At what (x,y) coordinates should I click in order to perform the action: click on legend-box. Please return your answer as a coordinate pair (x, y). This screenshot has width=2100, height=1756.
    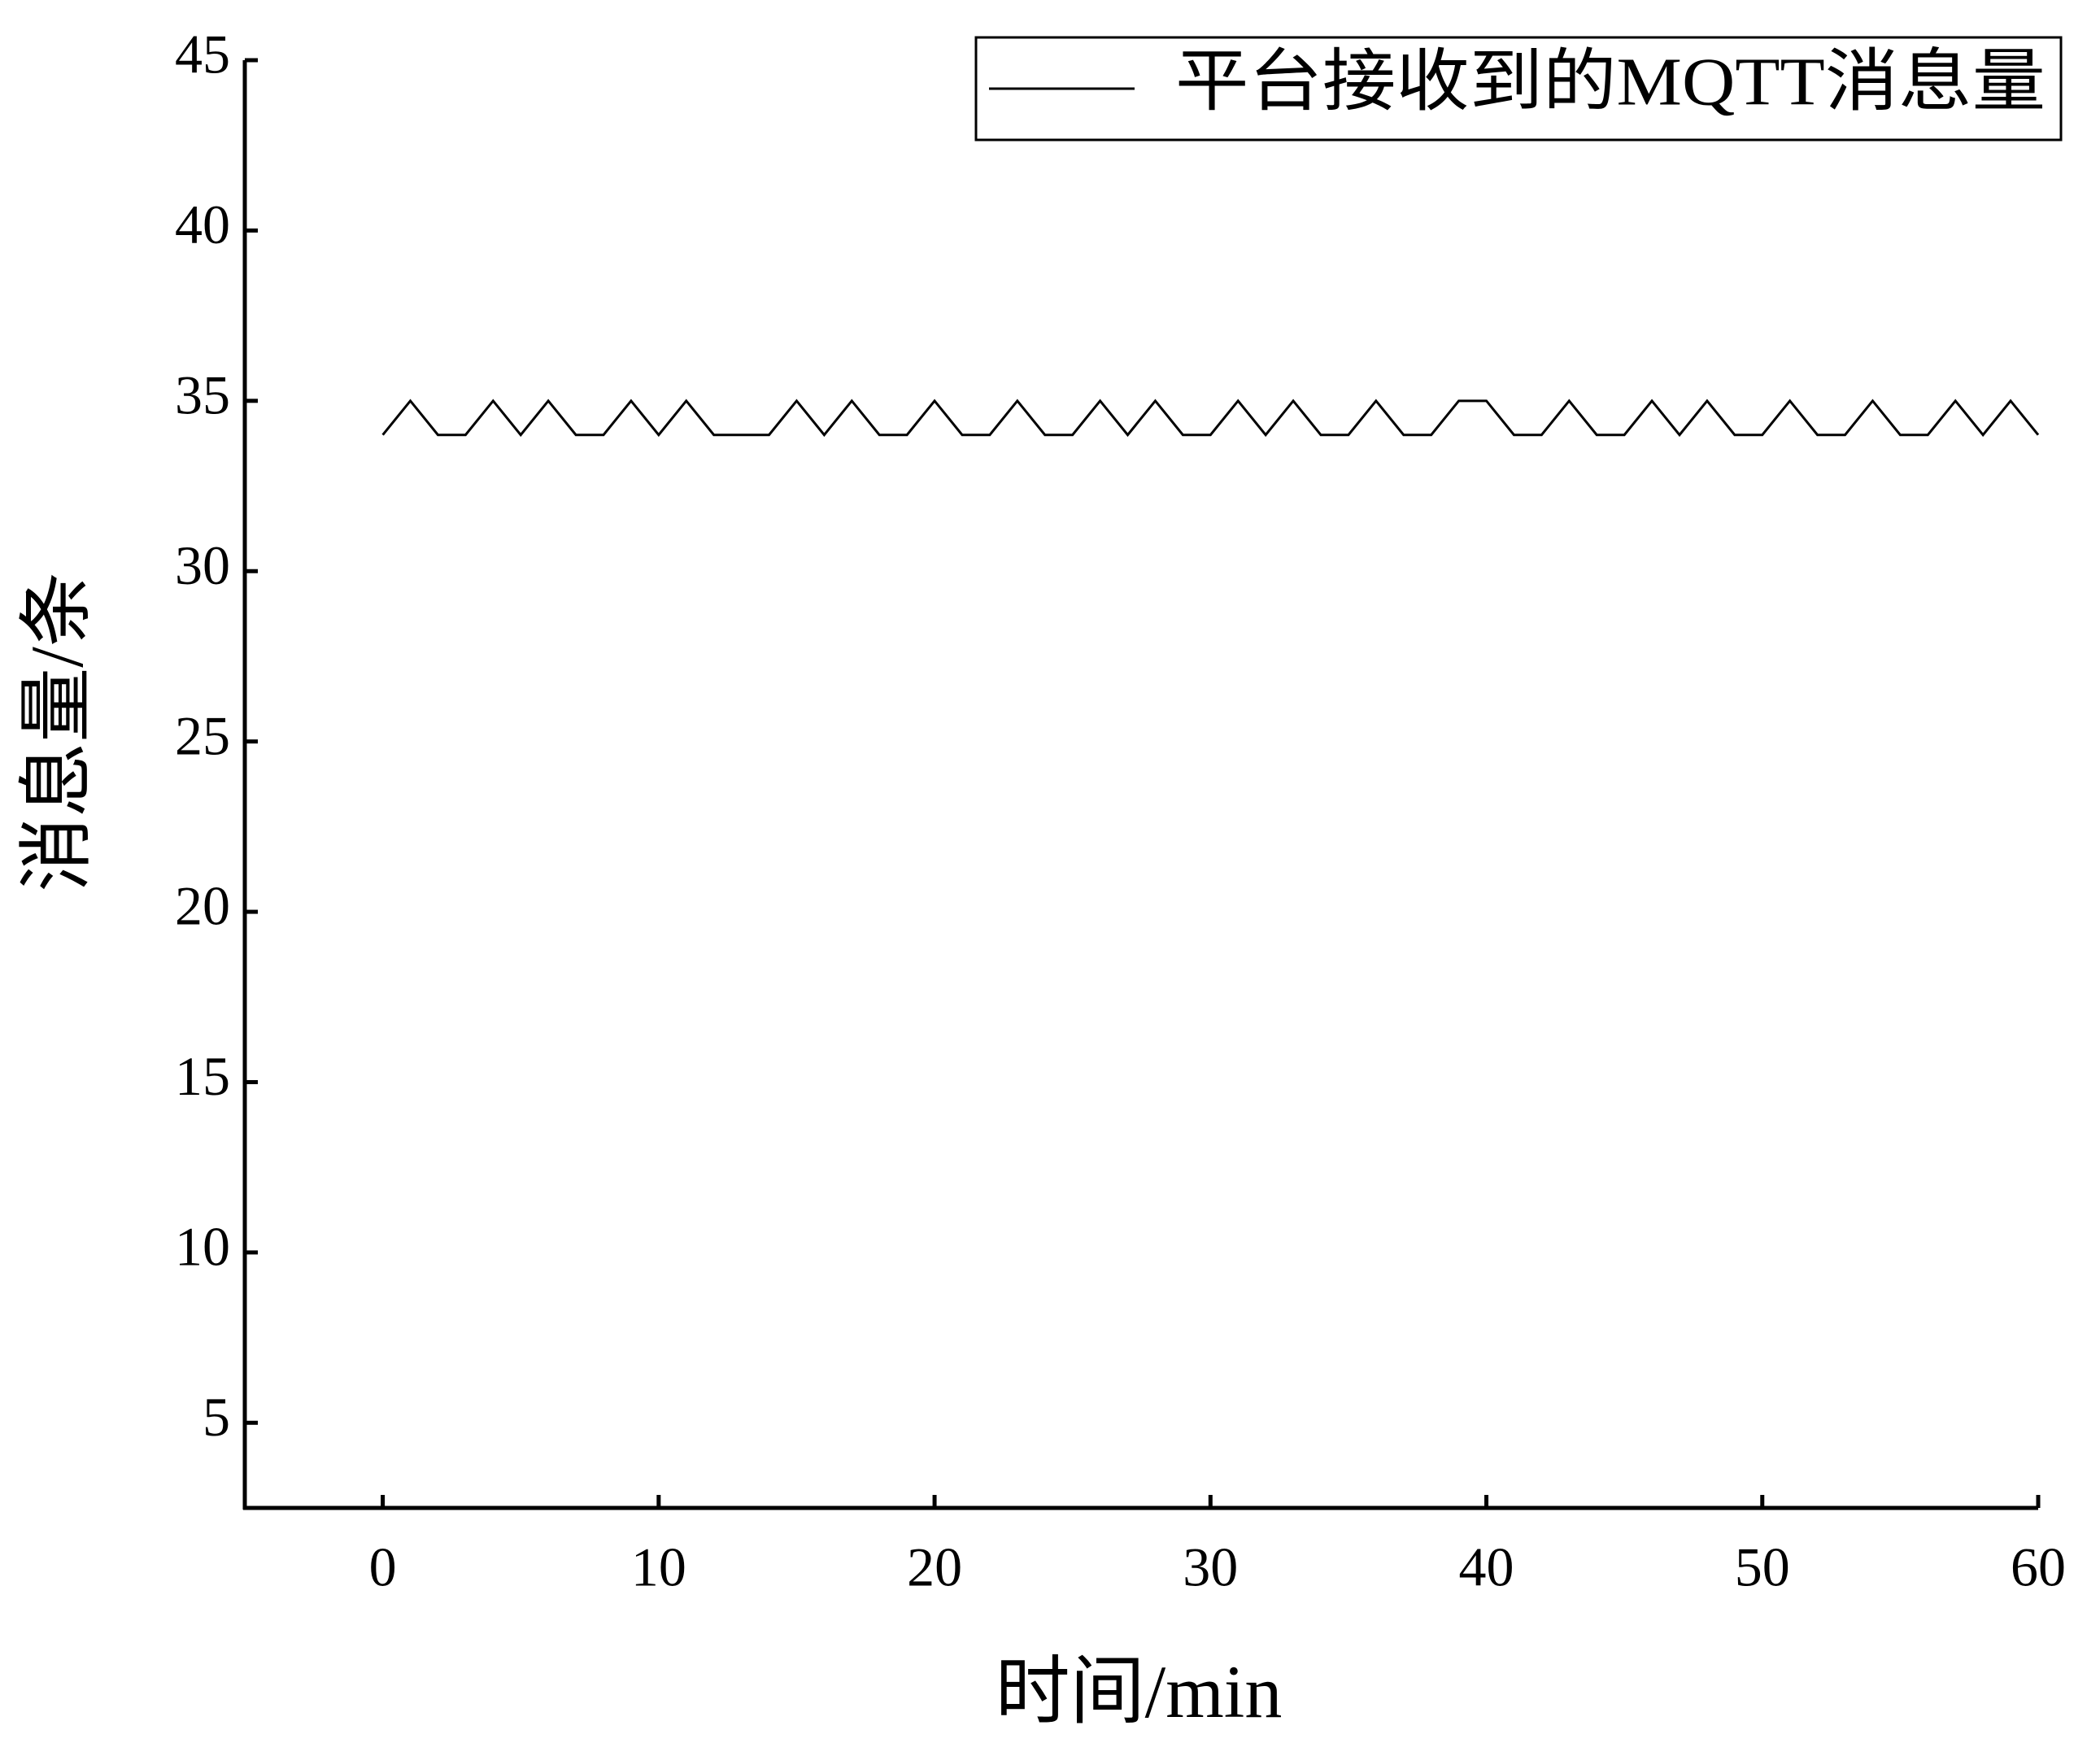
    Looking at the image, I should click on (1518, 89).